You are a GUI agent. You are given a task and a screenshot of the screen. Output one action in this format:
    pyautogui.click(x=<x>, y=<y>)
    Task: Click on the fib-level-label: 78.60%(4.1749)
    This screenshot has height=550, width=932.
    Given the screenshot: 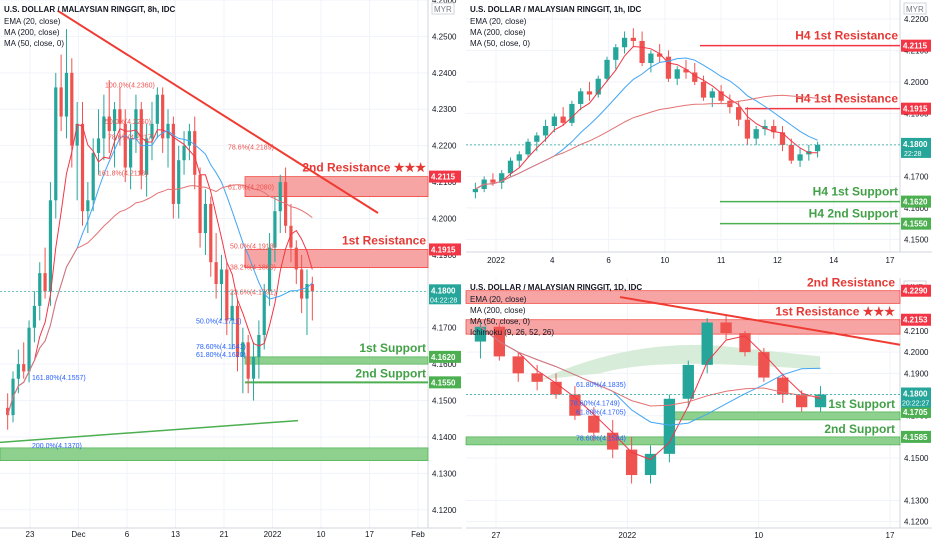 What is the action you would take?
    pyautogui.click(x=595, y=403)
    